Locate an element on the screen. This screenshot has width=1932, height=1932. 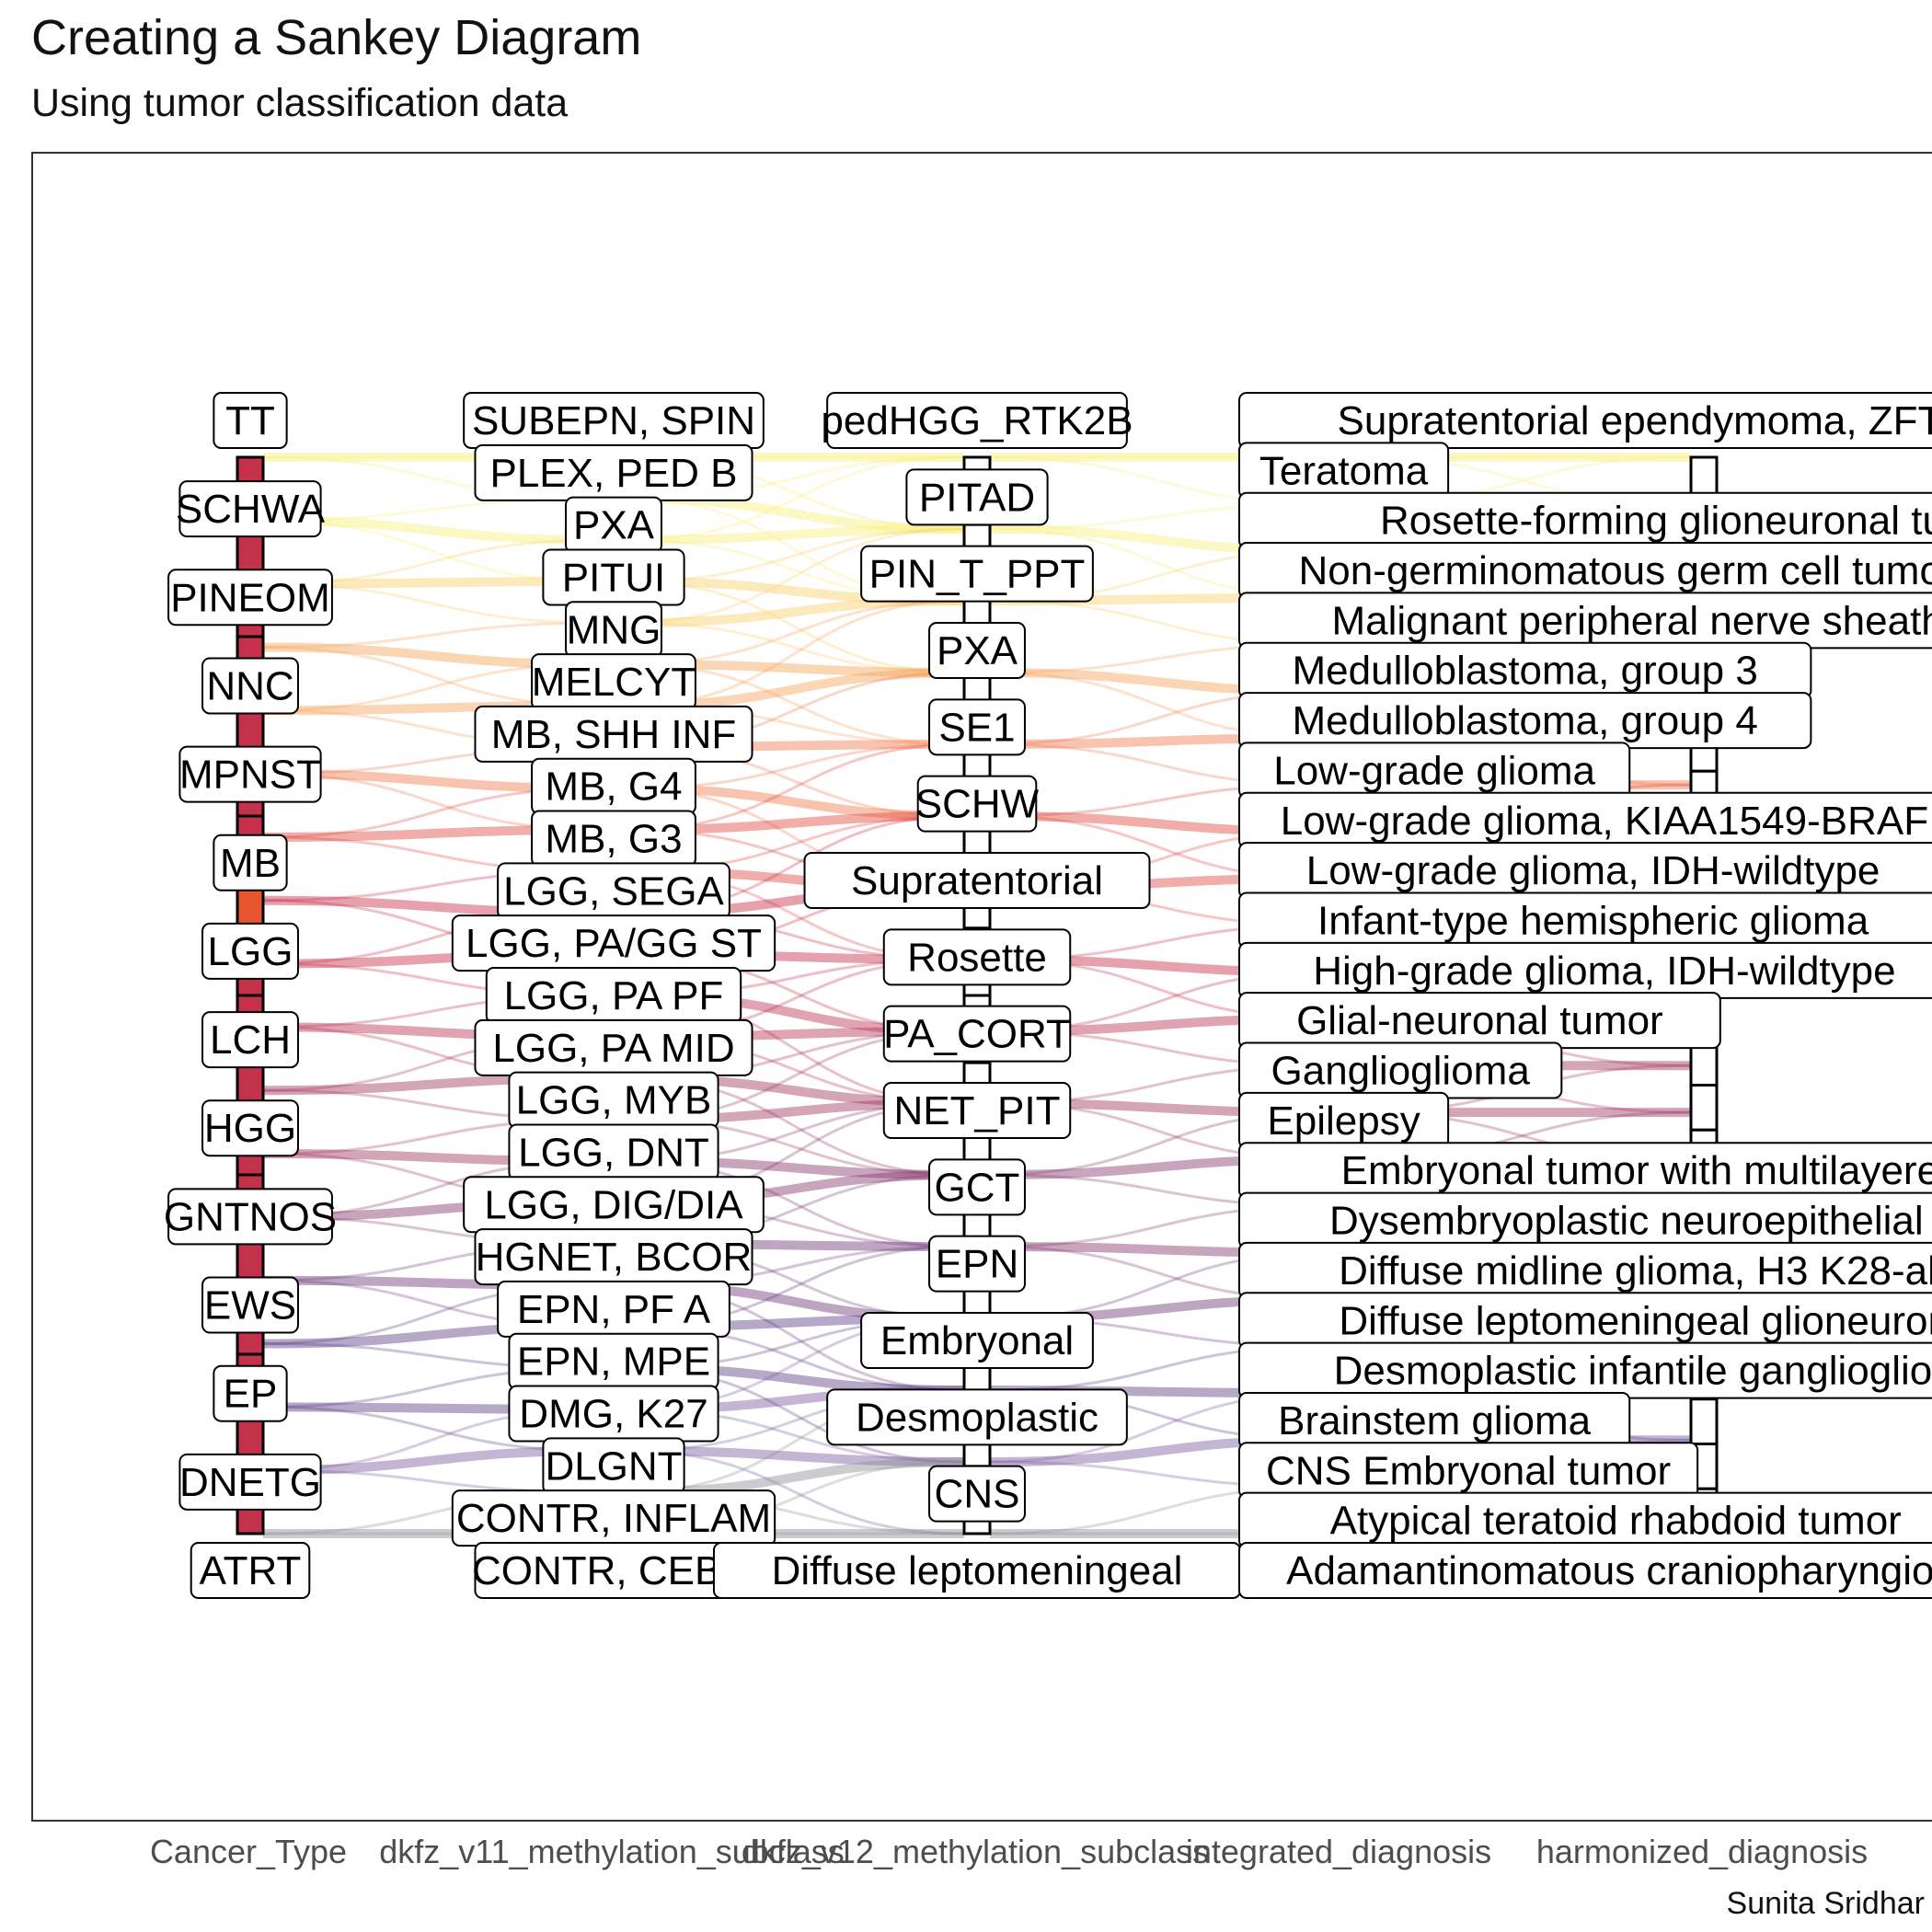
label-text: CONTR, INFLAM is located at coordinates (613, 1518).